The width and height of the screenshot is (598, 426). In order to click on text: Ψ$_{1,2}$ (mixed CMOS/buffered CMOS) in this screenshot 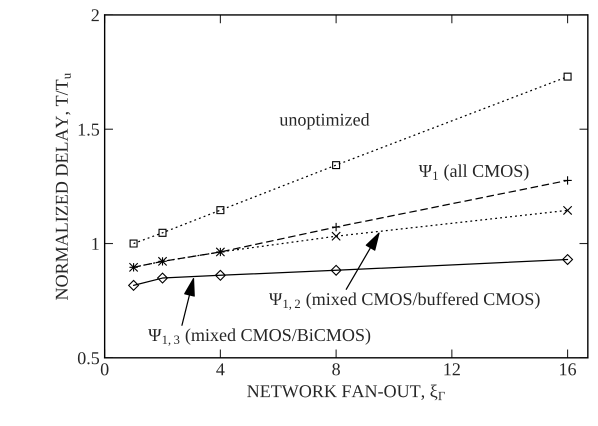, I will do `click(404, 301)`.